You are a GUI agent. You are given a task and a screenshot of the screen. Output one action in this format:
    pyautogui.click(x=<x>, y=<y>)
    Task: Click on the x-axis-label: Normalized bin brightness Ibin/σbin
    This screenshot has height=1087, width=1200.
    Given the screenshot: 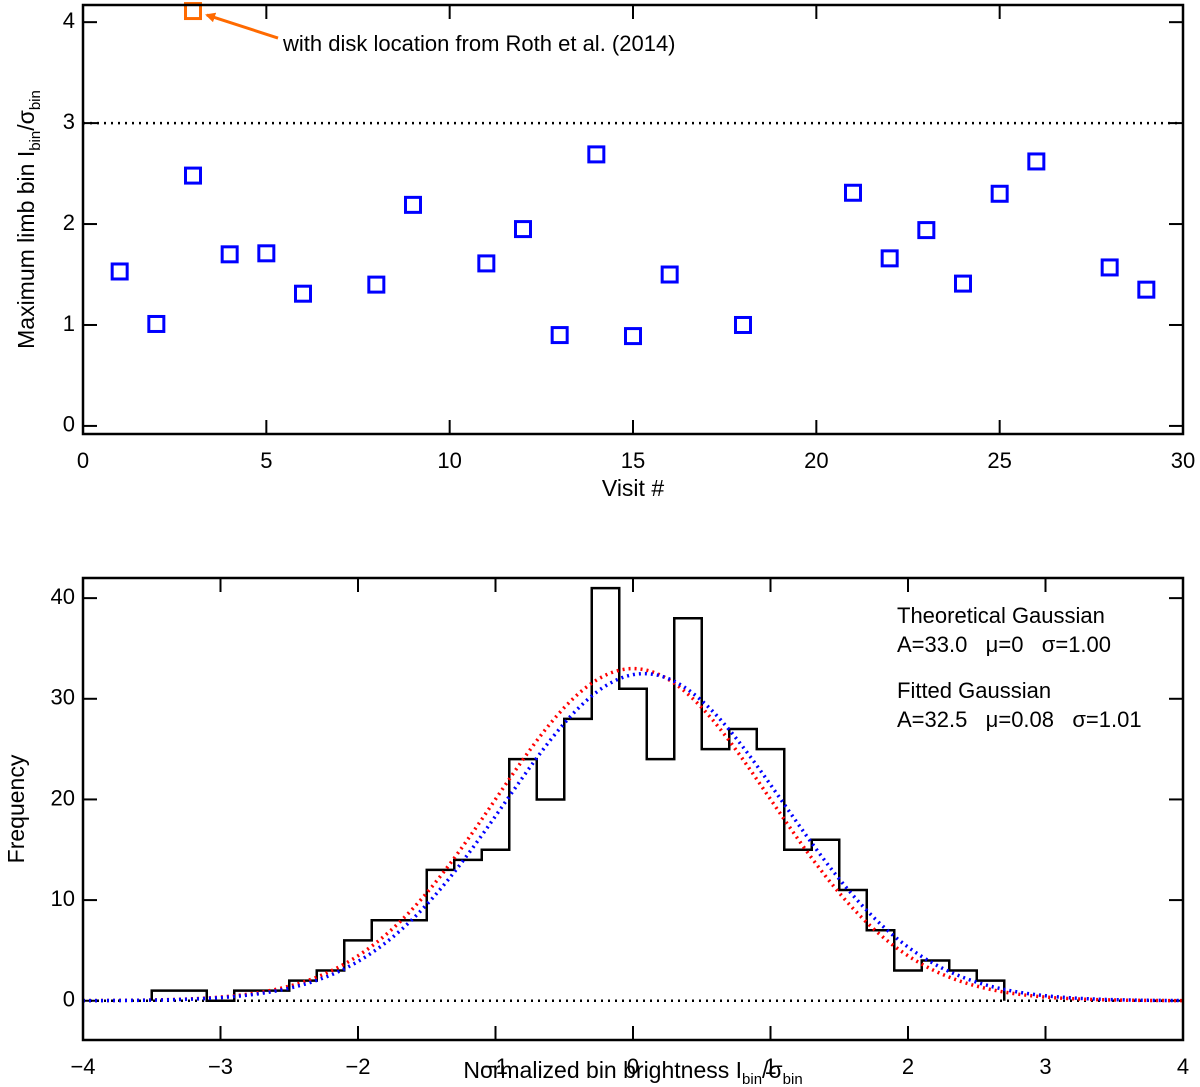 What is the action you would take?
    pyautogui.click(x=632, y=1072)
    